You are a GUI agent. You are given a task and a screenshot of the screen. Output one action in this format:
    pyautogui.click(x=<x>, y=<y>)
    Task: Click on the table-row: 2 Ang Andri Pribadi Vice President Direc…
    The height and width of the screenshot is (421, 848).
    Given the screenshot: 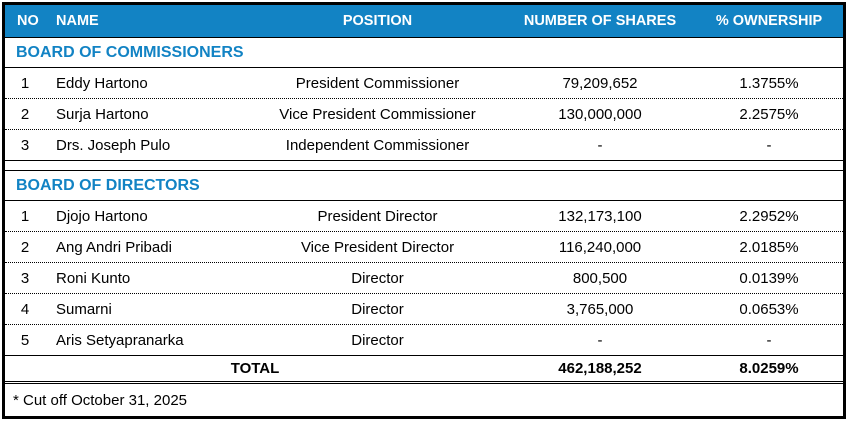 What is the action you would take?
    pyautogui.click(x=424, y=247)
    